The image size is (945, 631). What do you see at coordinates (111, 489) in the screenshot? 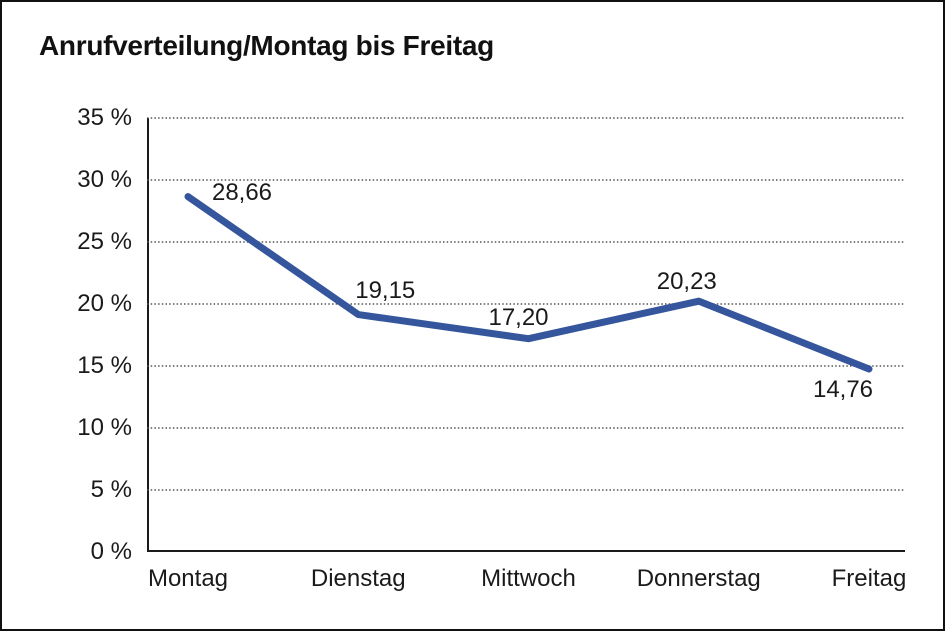
I see `y-tick-label: 5 %` at bounding box center [111, 489].